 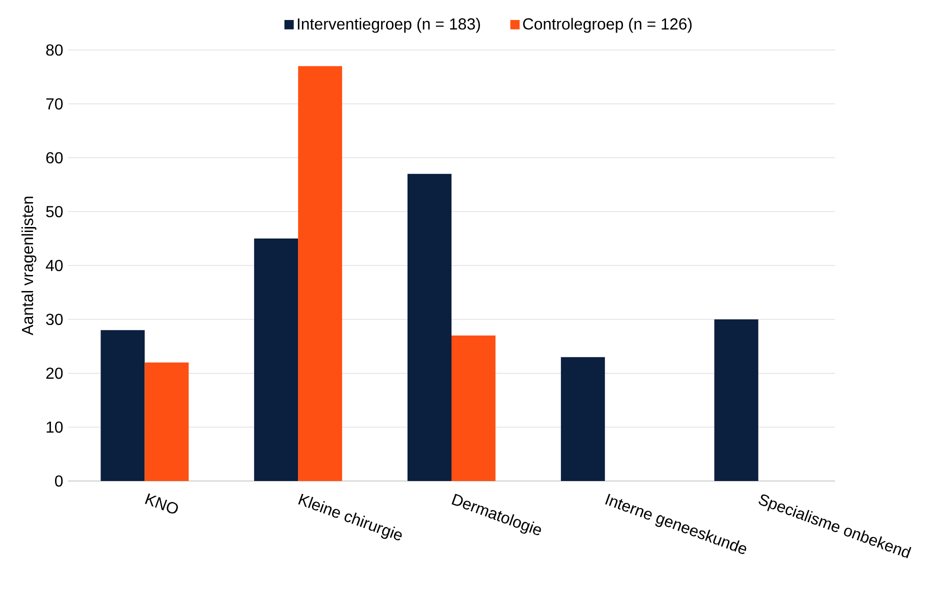 I want to click on y-tick-label: 60, so click(x=54, y=158).